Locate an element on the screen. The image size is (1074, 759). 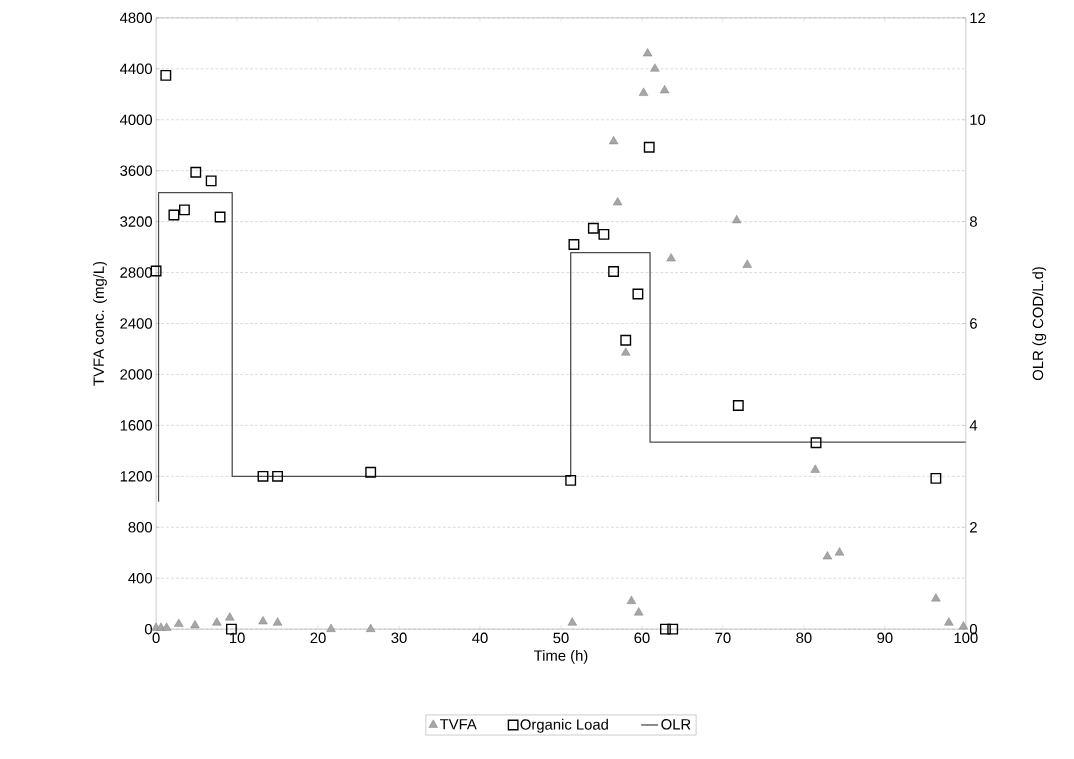
y2-tick-label: 6 is located at coordinates (973, 323).